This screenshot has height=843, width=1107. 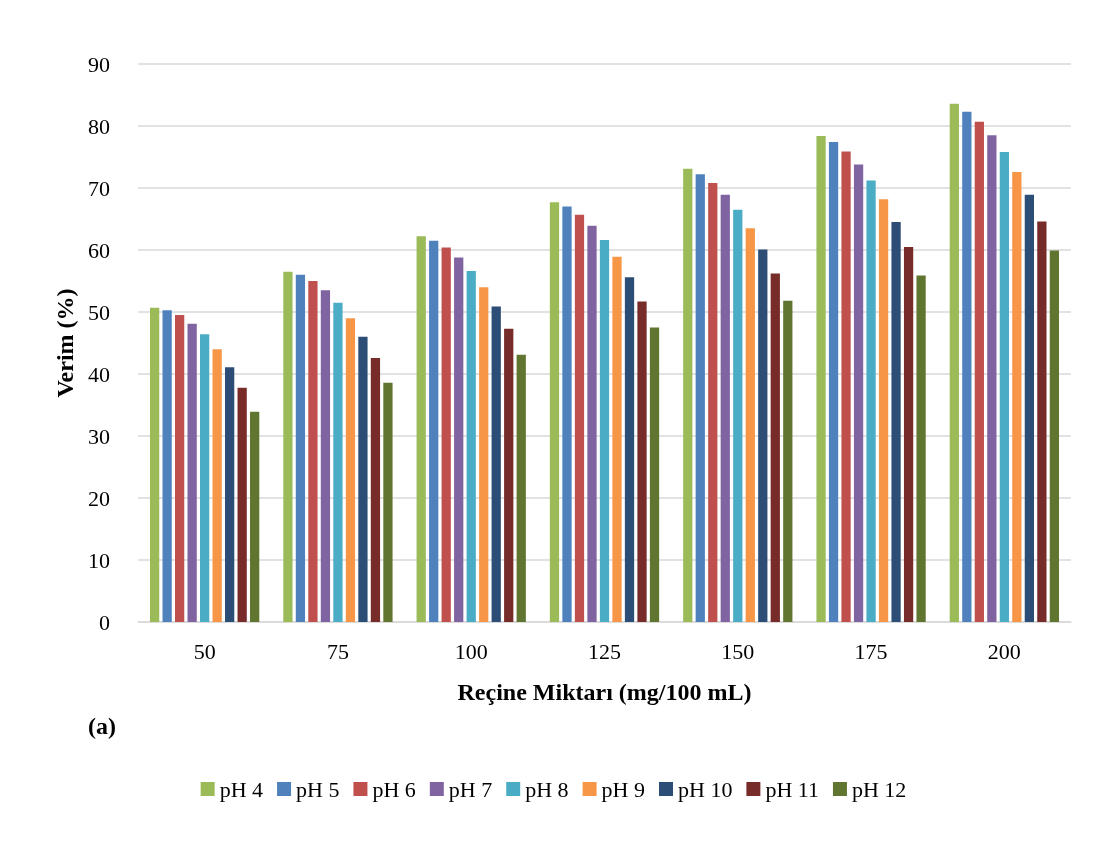 I want to click on legend-label: pH 9, so click(x=623, y=789).